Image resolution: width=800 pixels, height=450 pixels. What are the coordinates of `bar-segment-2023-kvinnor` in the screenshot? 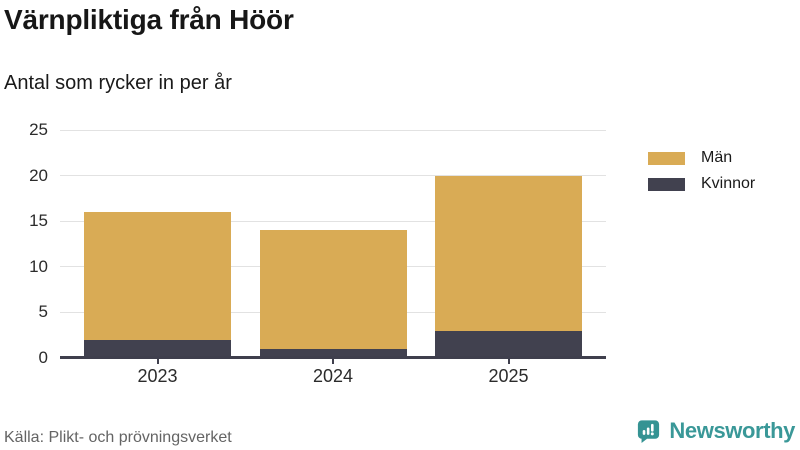 It's located at (157, 348).